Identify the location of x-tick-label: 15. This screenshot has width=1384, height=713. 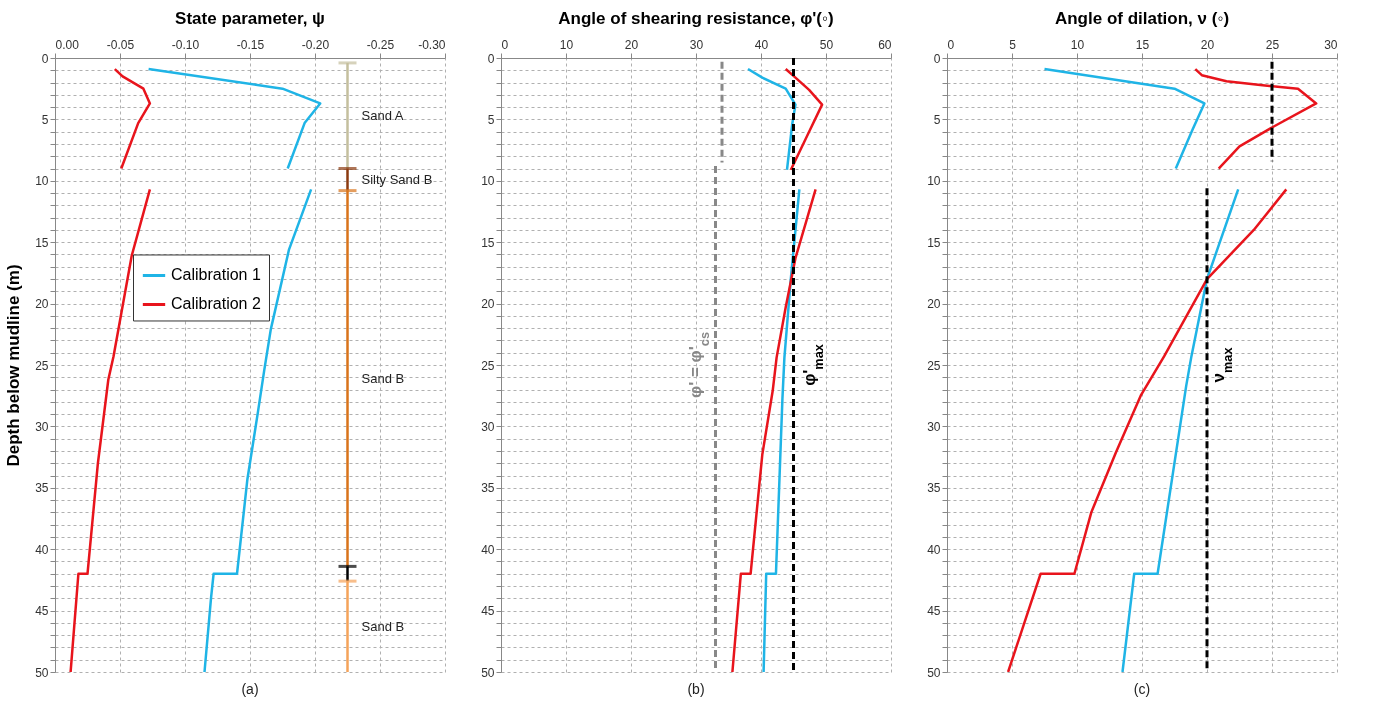
(1142, 44).